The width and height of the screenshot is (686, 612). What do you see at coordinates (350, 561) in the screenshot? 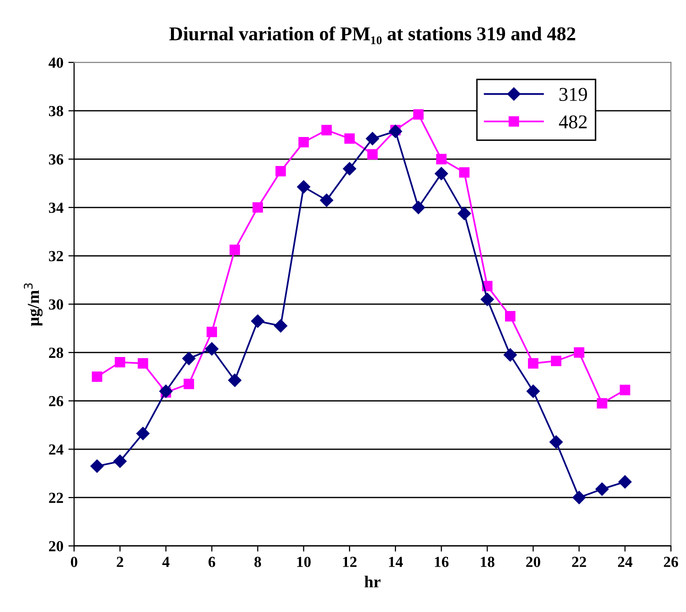
I see `x-tick-label: 12` at bounding box center [350, 561].